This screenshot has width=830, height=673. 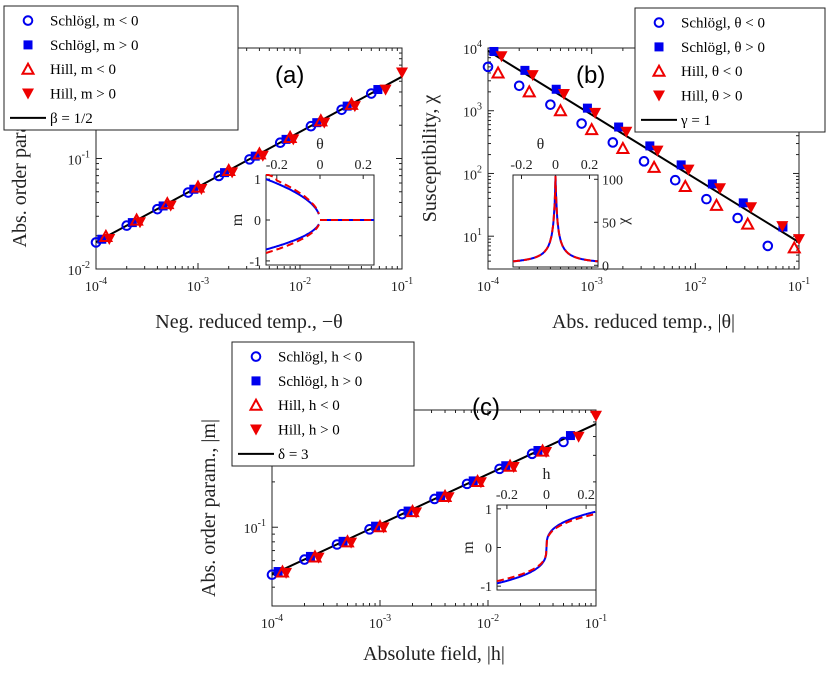 What do you see at coordinates (320, 382) in the screenshot?
I see `legend-label: Schlögl, h > 0` at bounding box center [320, 382].